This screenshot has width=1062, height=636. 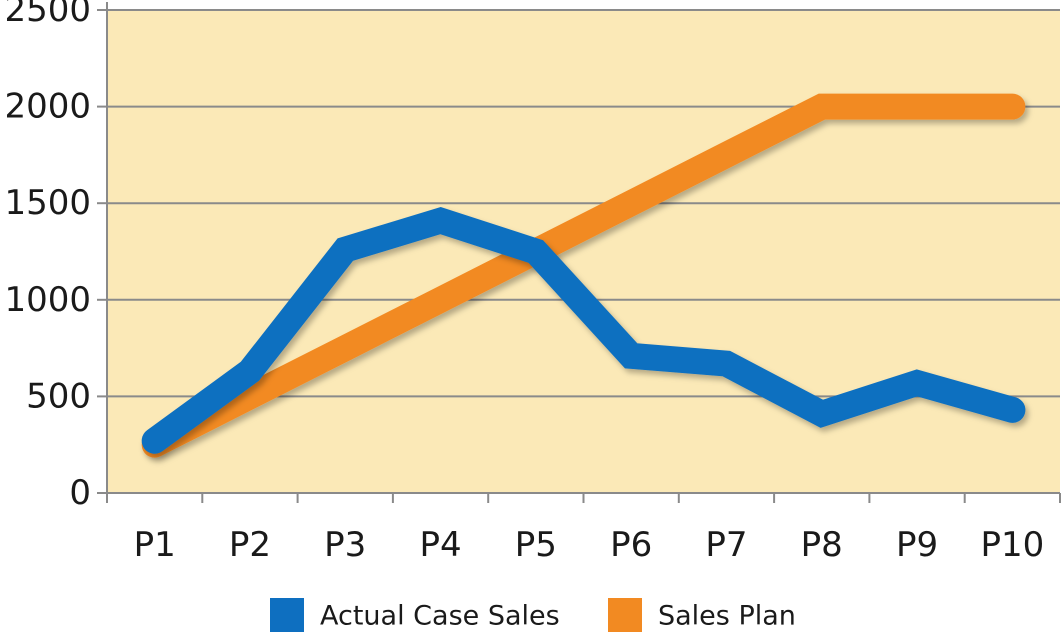 I want to click on y-tick-label: 500, so click(x=58, y=396).